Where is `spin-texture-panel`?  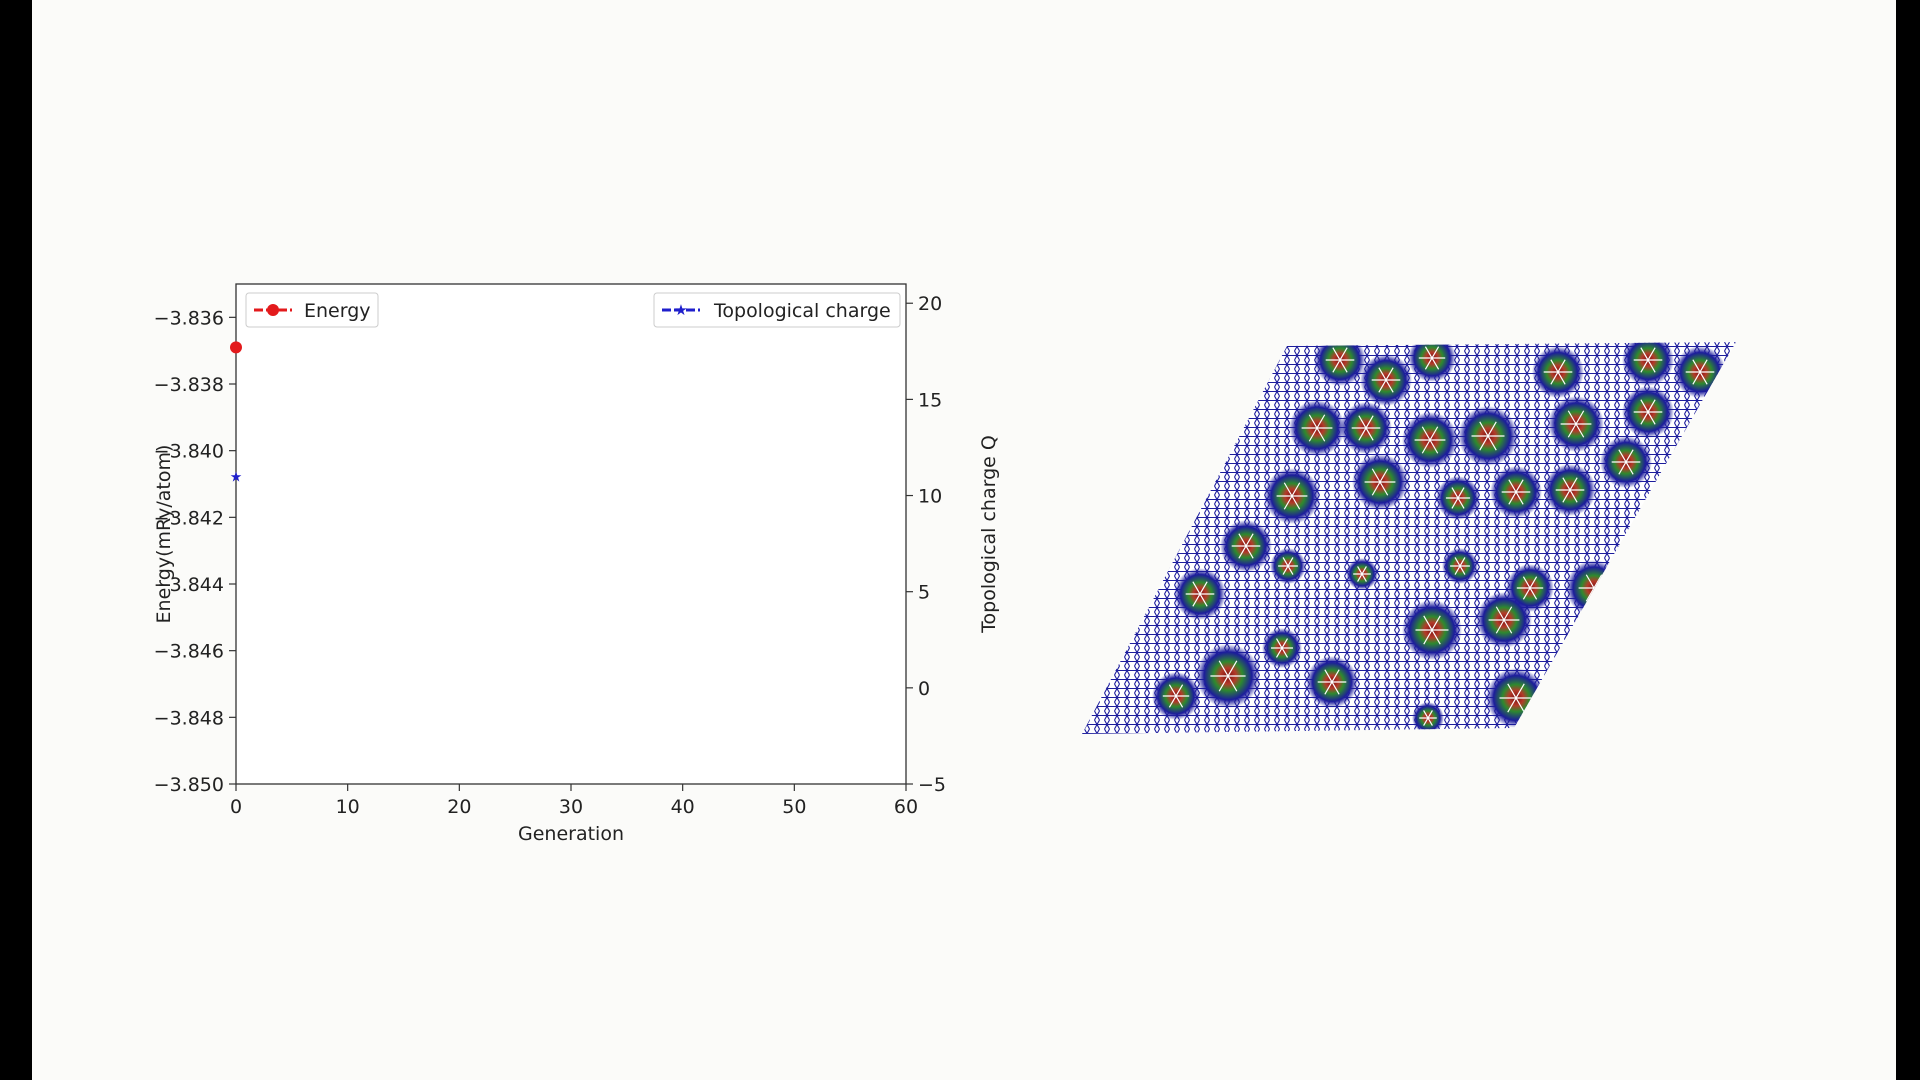
spin-texture-panel is located at coordinates (1409, 538).